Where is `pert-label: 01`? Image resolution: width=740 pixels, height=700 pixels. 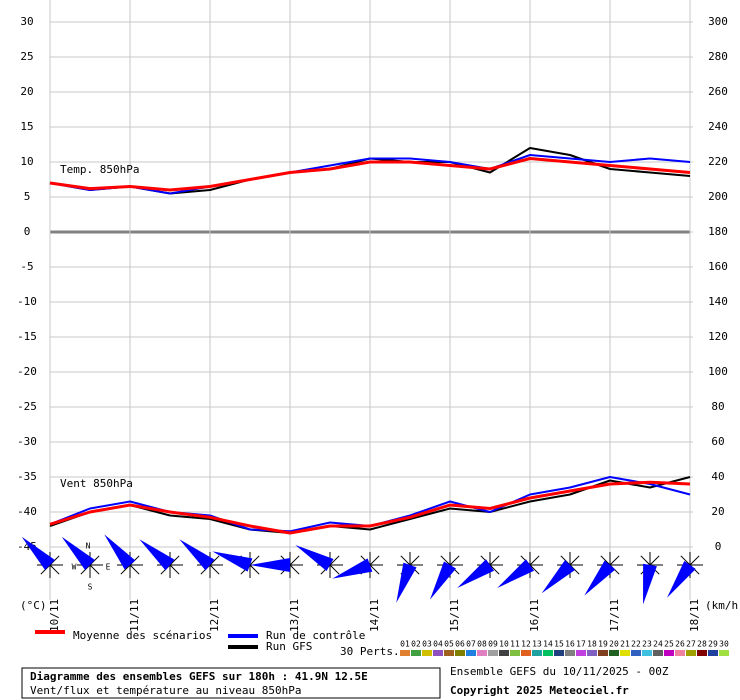 pert-label: 01 is located at coordinates (405, 644).